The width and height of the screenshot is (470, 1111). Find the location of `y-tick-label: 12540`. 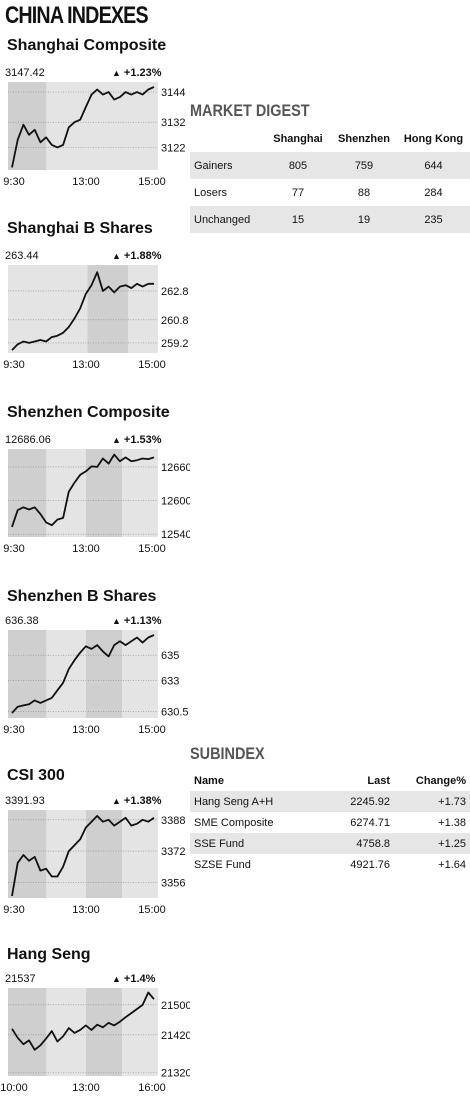

y-tick-label: 12540 is located at coordinates (175, 535).